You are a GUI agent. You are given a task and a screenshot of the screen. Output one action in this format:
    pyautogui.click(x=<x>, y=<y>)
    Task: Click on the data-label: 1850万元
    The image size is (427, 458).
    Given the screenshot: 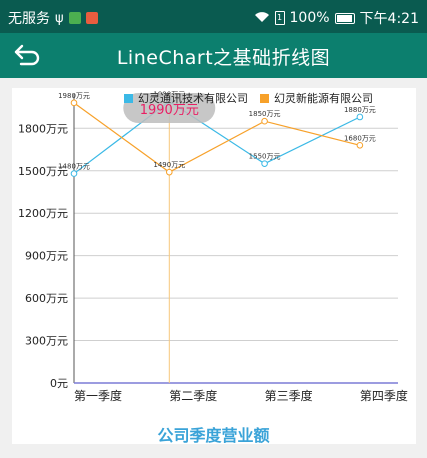 What is the action you would take?
    pyautogui.click(x=265, y=114)
    